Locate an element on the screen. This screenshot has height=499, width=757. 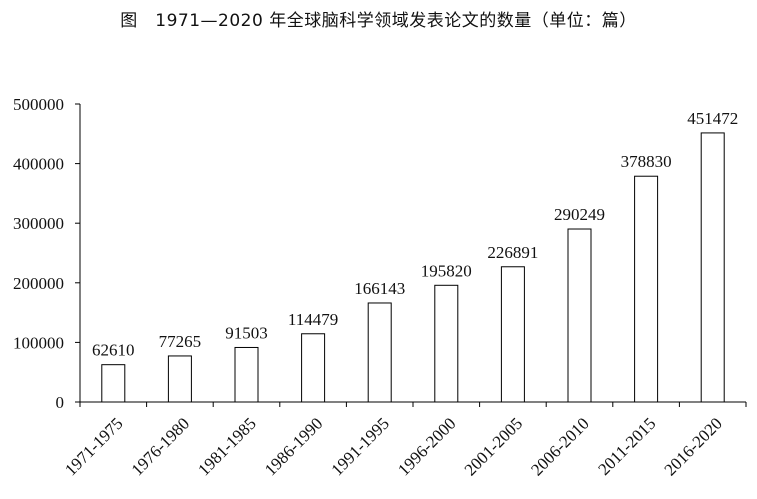
x-category-label: 2001-2005 is located at coordinates (494, 447).